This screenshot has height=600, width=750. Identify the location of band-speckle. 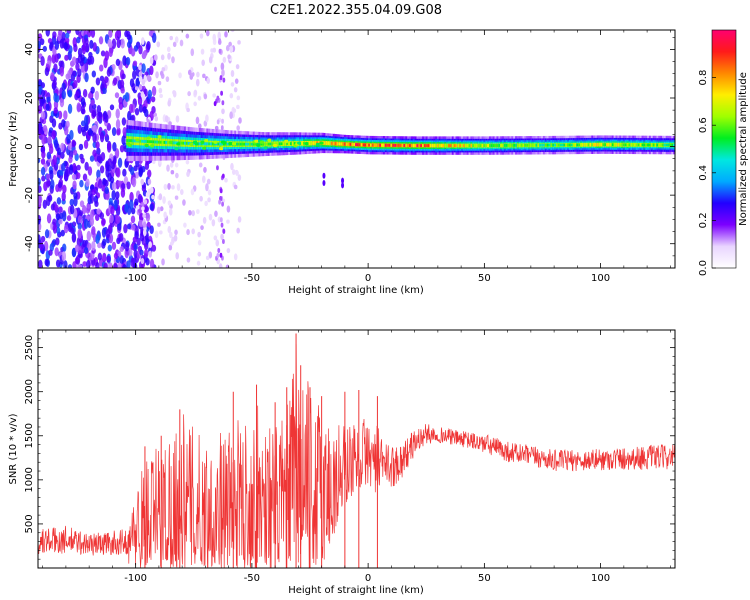
(262, 142).